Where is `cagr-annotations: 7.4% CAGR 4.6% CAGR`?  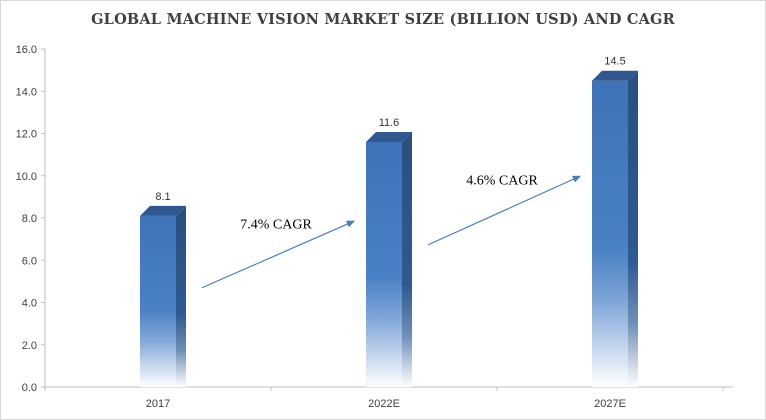 cagr-annotations: 7.4% CAGR 4.6% CAGR is located at coordinates (391, 231).